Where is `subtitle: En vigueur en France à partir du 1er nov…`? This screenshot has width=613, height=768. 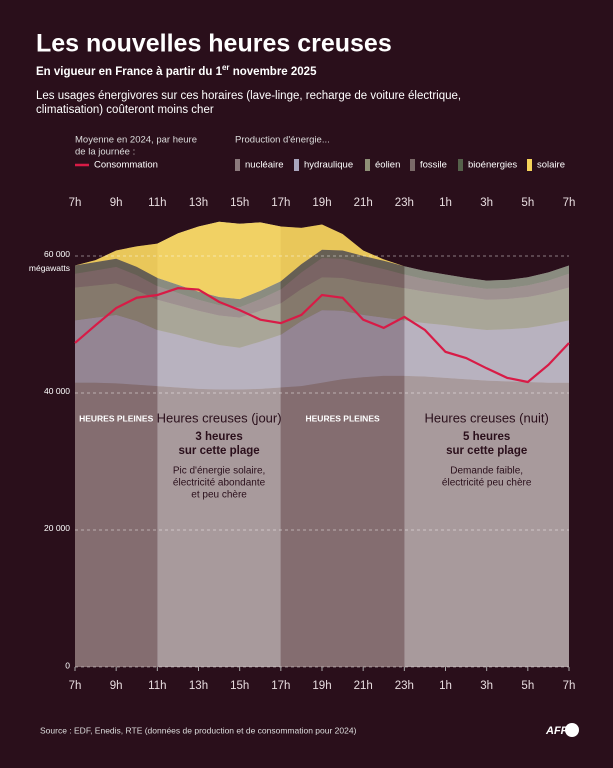 subtitle: En vigueur en France à partir du 1er nov… is located at coordinates (176, 70).